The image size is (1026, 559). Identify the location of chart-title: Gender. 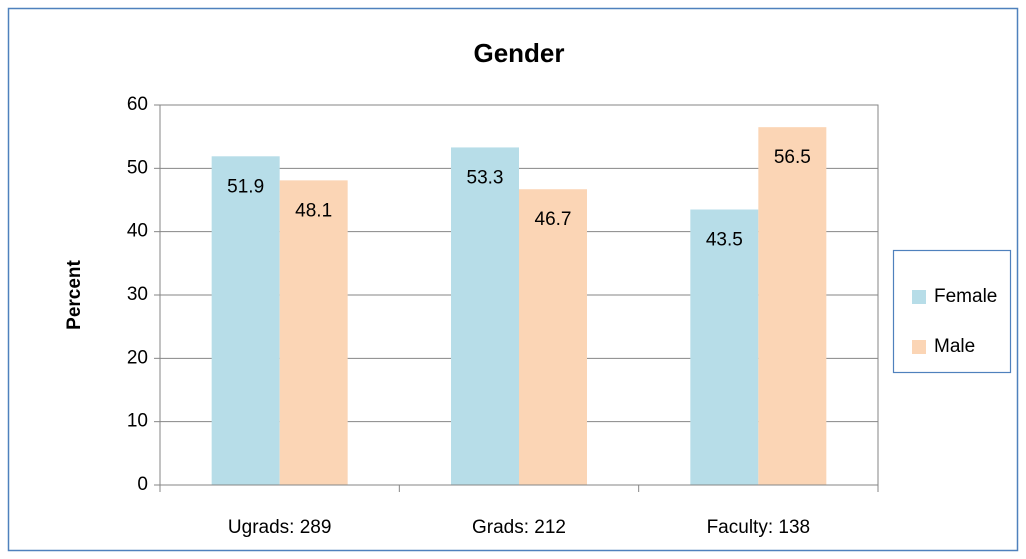
(518, 53).